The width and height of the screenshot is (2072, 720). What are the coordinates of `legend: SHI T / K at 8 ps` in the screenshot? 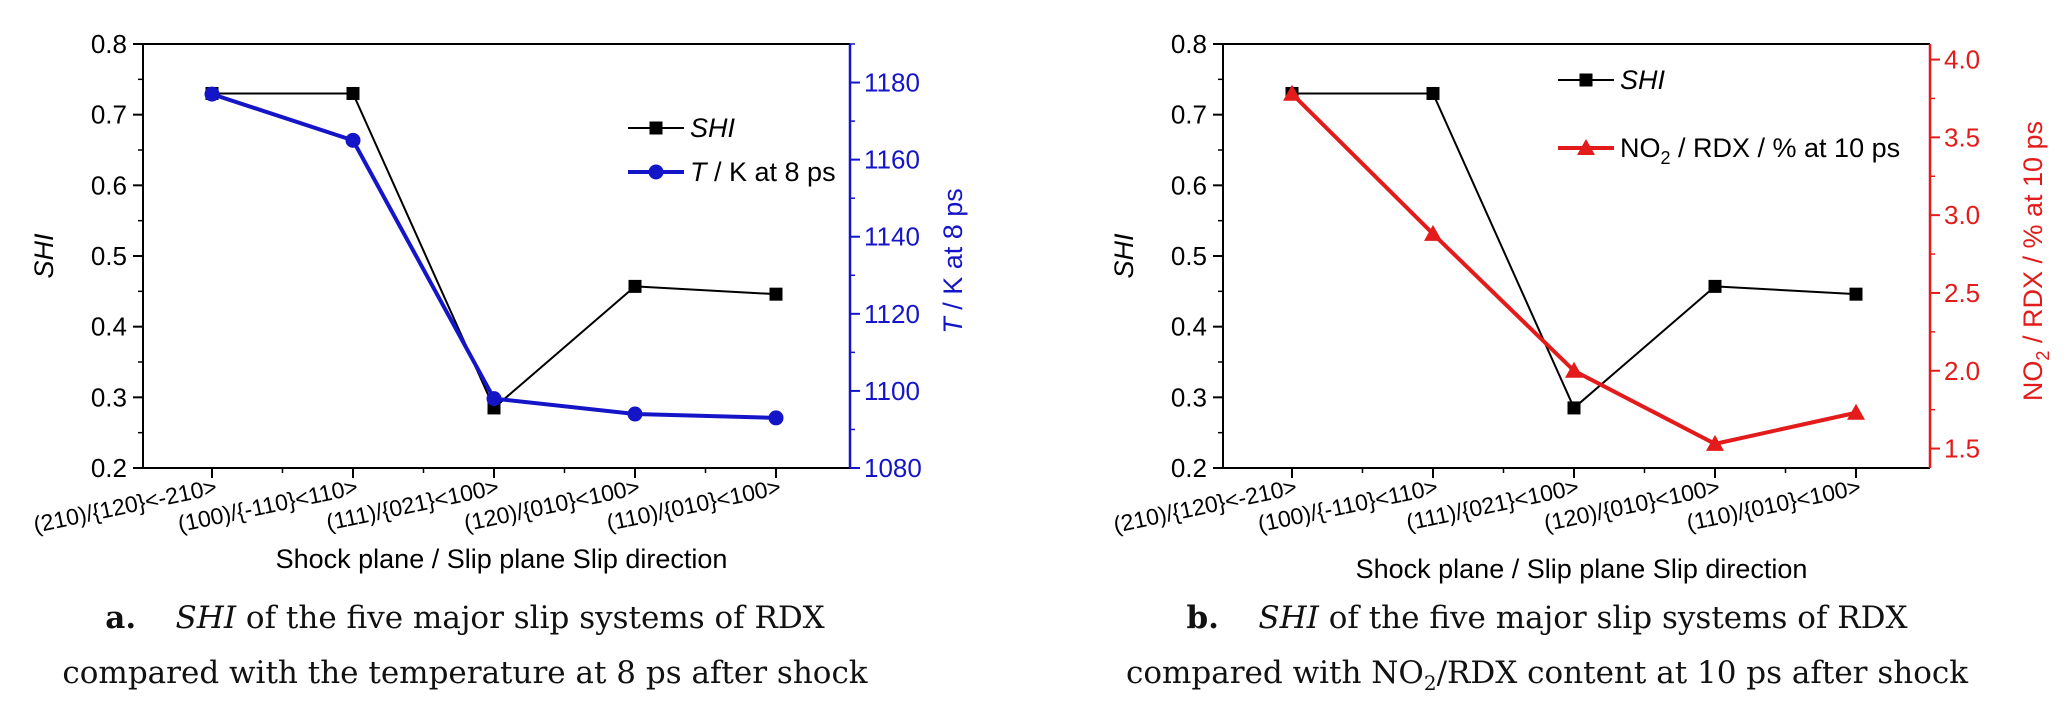 It's located at (732, 150).